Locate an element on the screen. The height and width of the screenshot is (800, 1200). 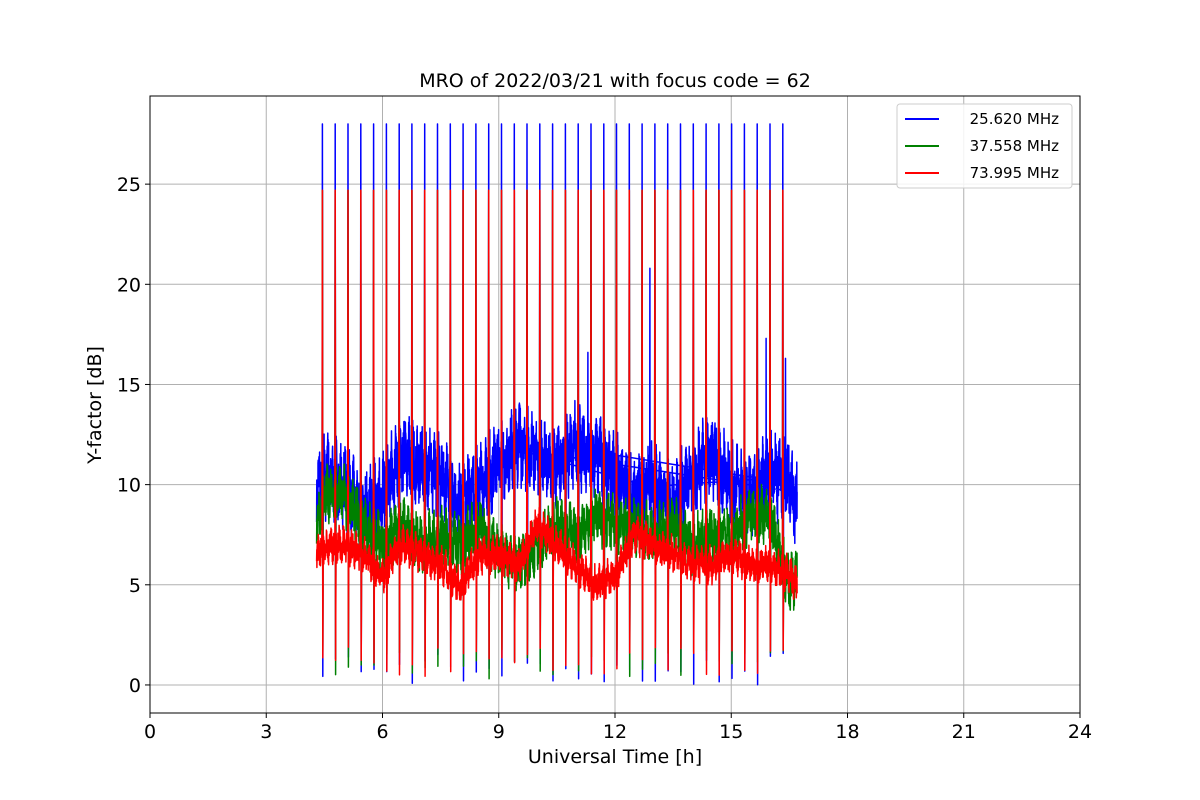
legend-label: 37.558 MHz is located at coordinates (1014, 146).